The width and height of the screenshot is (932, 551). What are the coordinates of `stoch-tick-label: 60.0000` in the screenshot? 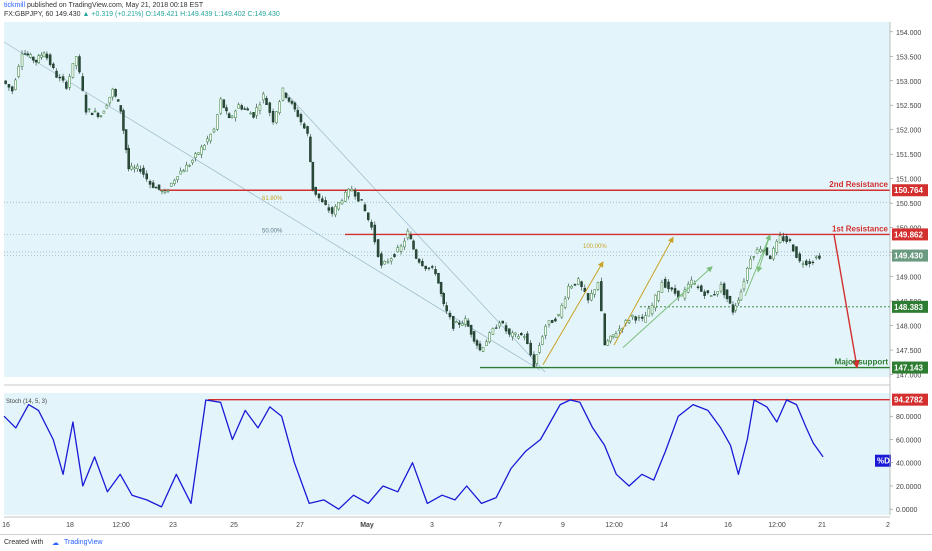 It's located at (908, 440).